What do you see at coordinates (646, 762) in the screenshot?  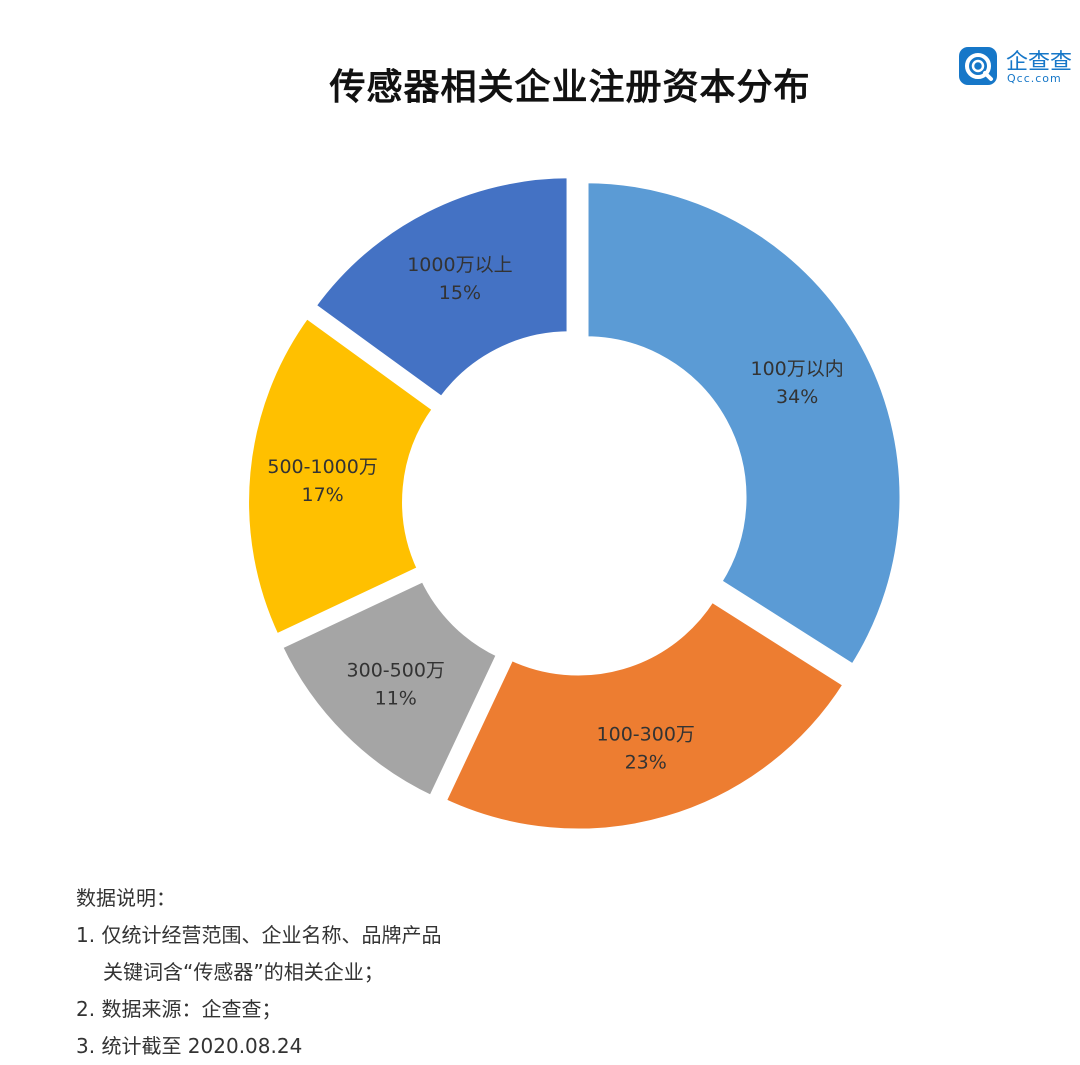 I see `slice-value-2: 23%` at bounding box center [646, 762].